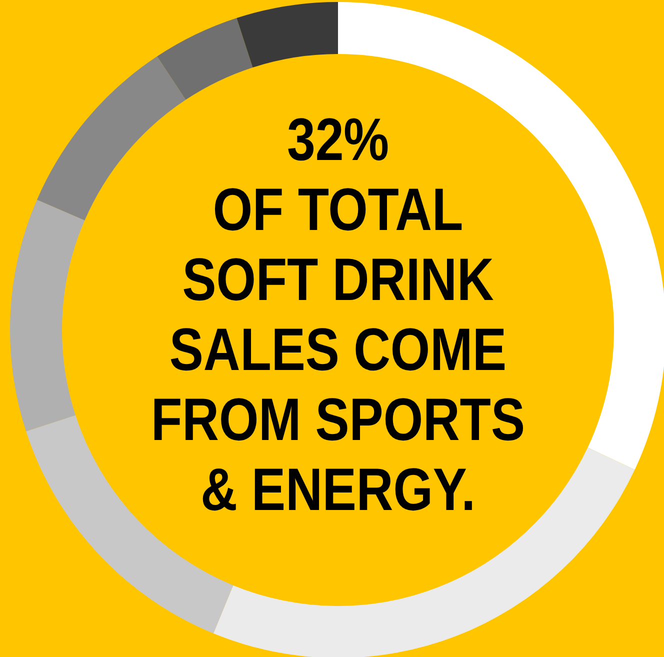  I want to click on text: SOFT DRINK, so click(338, 279).